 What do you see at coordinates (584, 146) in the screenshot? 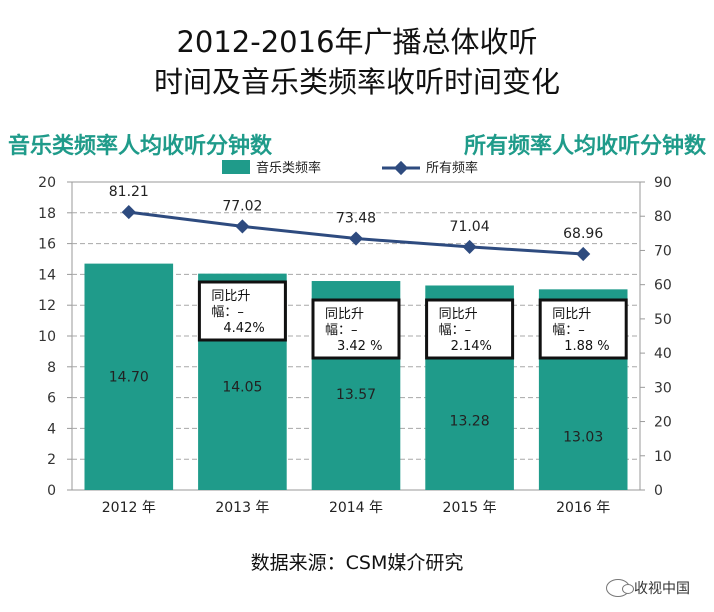
I see `right-axis-title: 所有频率人均收听分钟数` at bounding box center [584, 146].